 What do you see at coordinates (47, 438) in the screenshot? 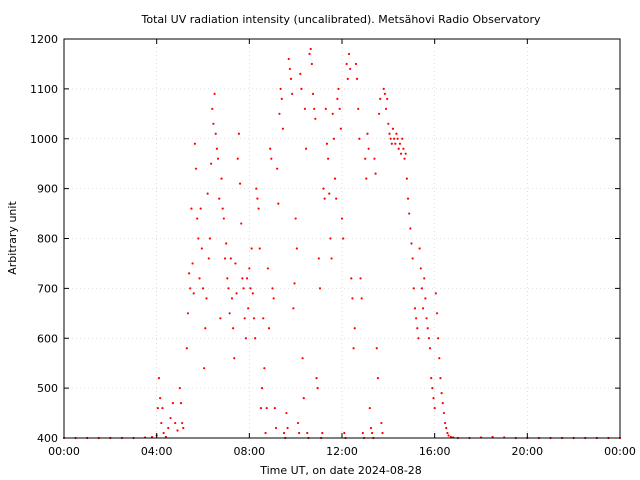
I see `y-tick-label: 400` at bounding box center [47, 438].